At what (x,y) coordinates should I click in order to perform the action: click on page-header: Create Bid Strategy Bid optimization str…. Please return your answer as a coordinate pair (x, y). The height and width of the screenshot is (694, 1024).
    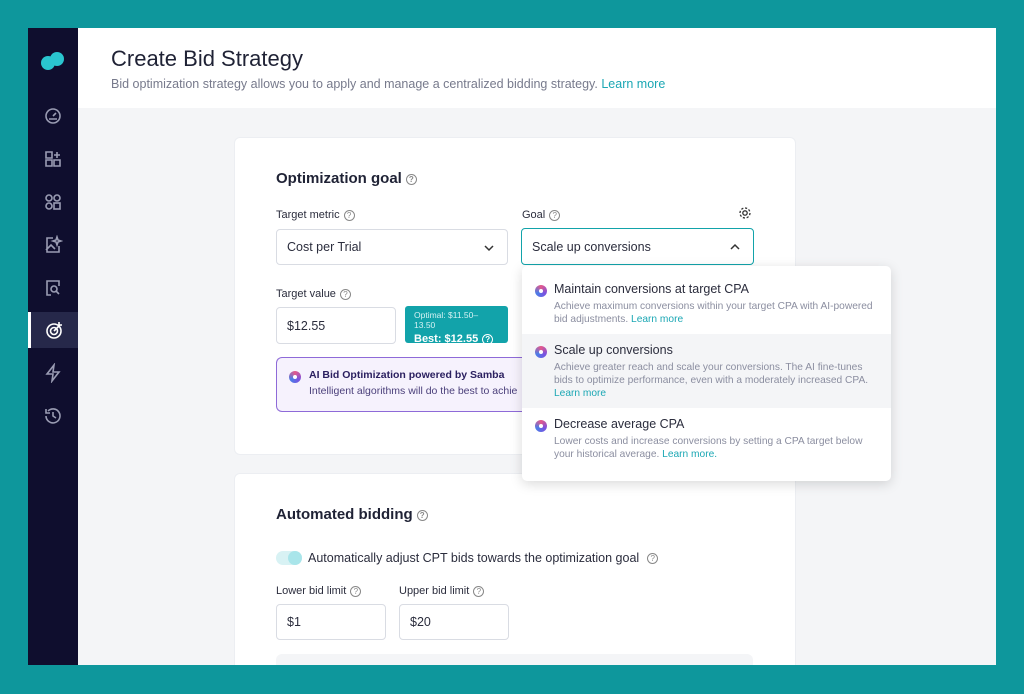
    Looking at the image, I should click on (537, 68).